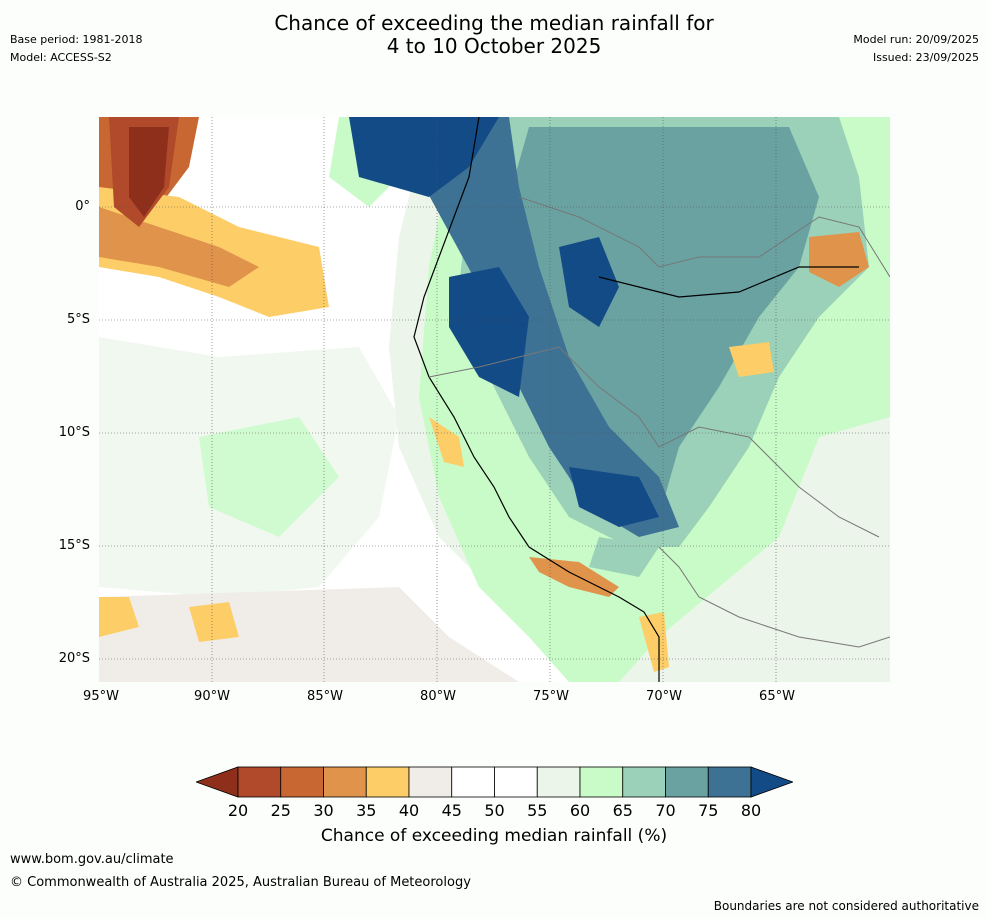 The height and width of the screenshot is (919, 988). What do you see at coordinates (451, 810) in the screenshot?
I see `legend-tick-label: 45` at bounding box center [451, 810].